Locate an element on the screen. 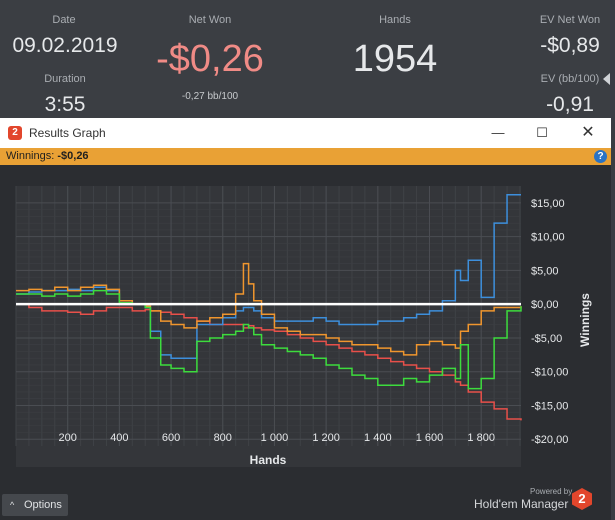 The width and height of the screenshot is (615, 520). hm2-app-icon: 2 is located at coordinates (15, 133).